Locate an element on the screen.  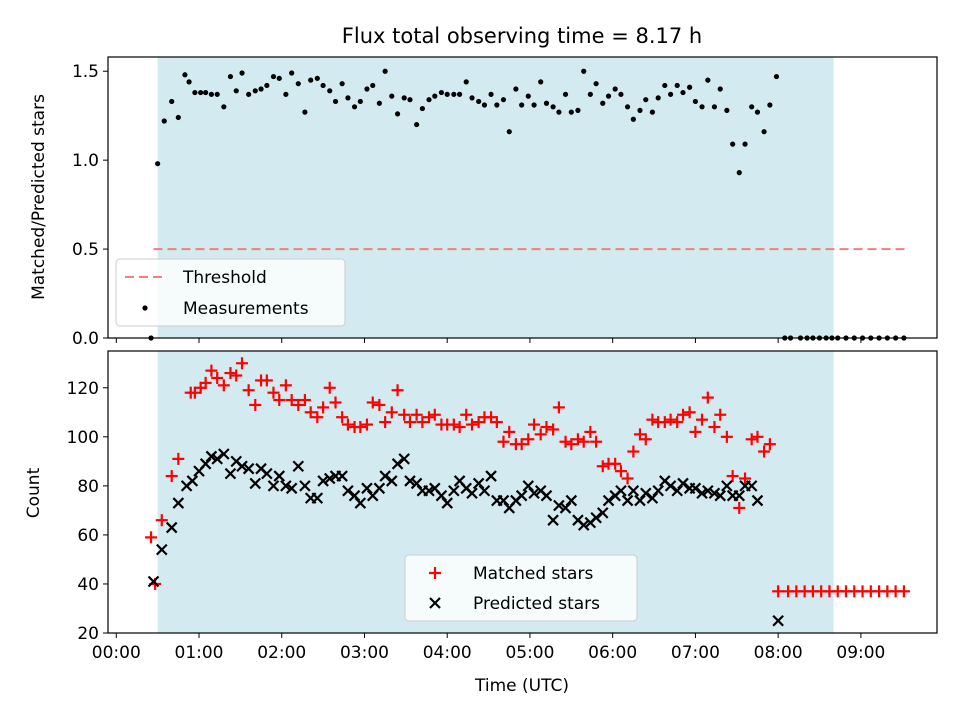
legend-predicted-swatch is located at coordinates (435, 603).